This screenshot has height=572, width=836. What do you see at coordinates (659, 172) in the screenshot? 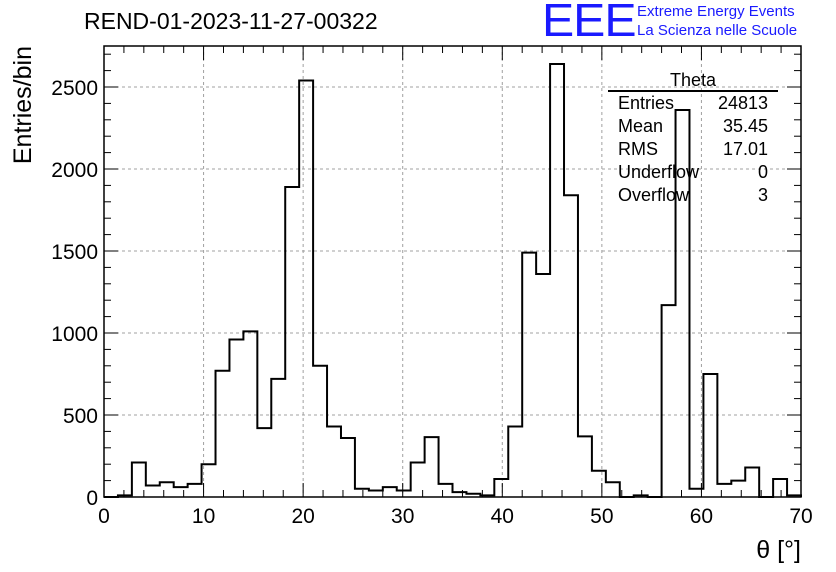
I see `stats-label: Underflow` at bounding box center [659, 172].